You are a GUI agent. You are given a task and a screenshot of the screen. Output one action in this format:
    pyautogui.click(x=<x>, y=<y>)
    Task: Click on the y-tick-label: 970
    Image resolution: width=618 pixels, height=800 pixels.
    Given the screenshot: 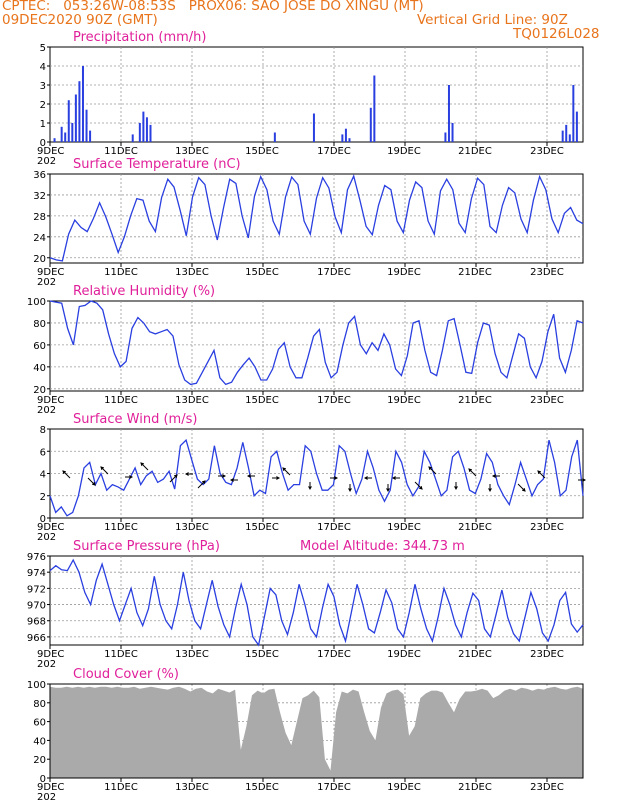 What is the action you would take?
    pyautogui.click(x=36, y=606)
    